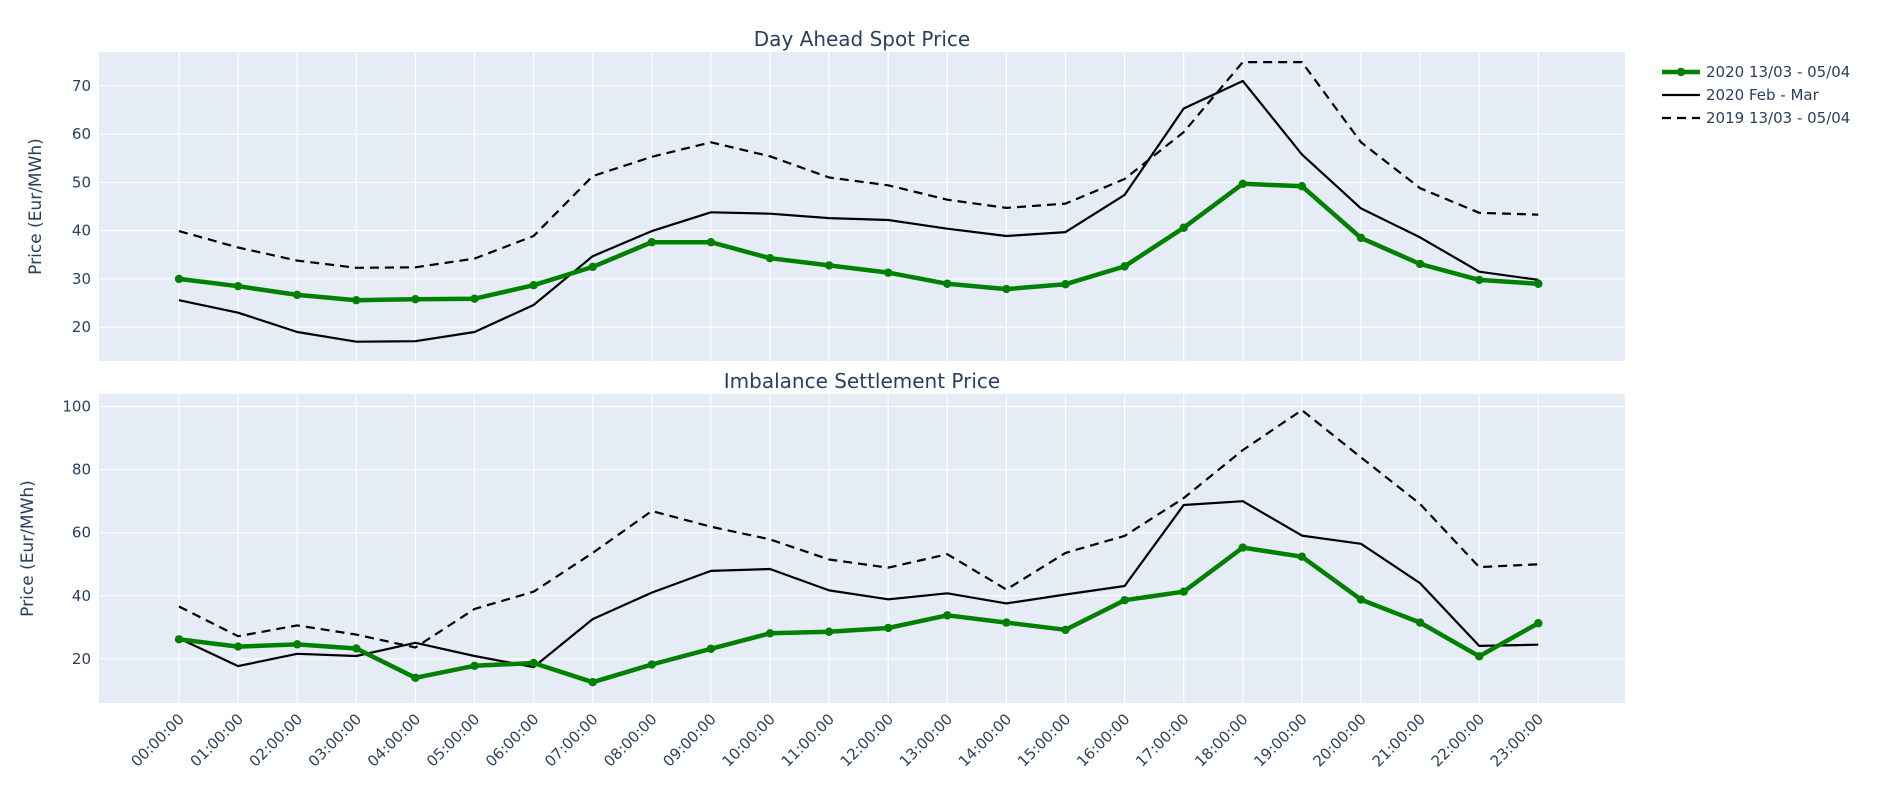  What do you see at coordinates (157, 740) in the screenshot?
I see `x-tick-label: 00:00:00` at bounding box center [157, 740].